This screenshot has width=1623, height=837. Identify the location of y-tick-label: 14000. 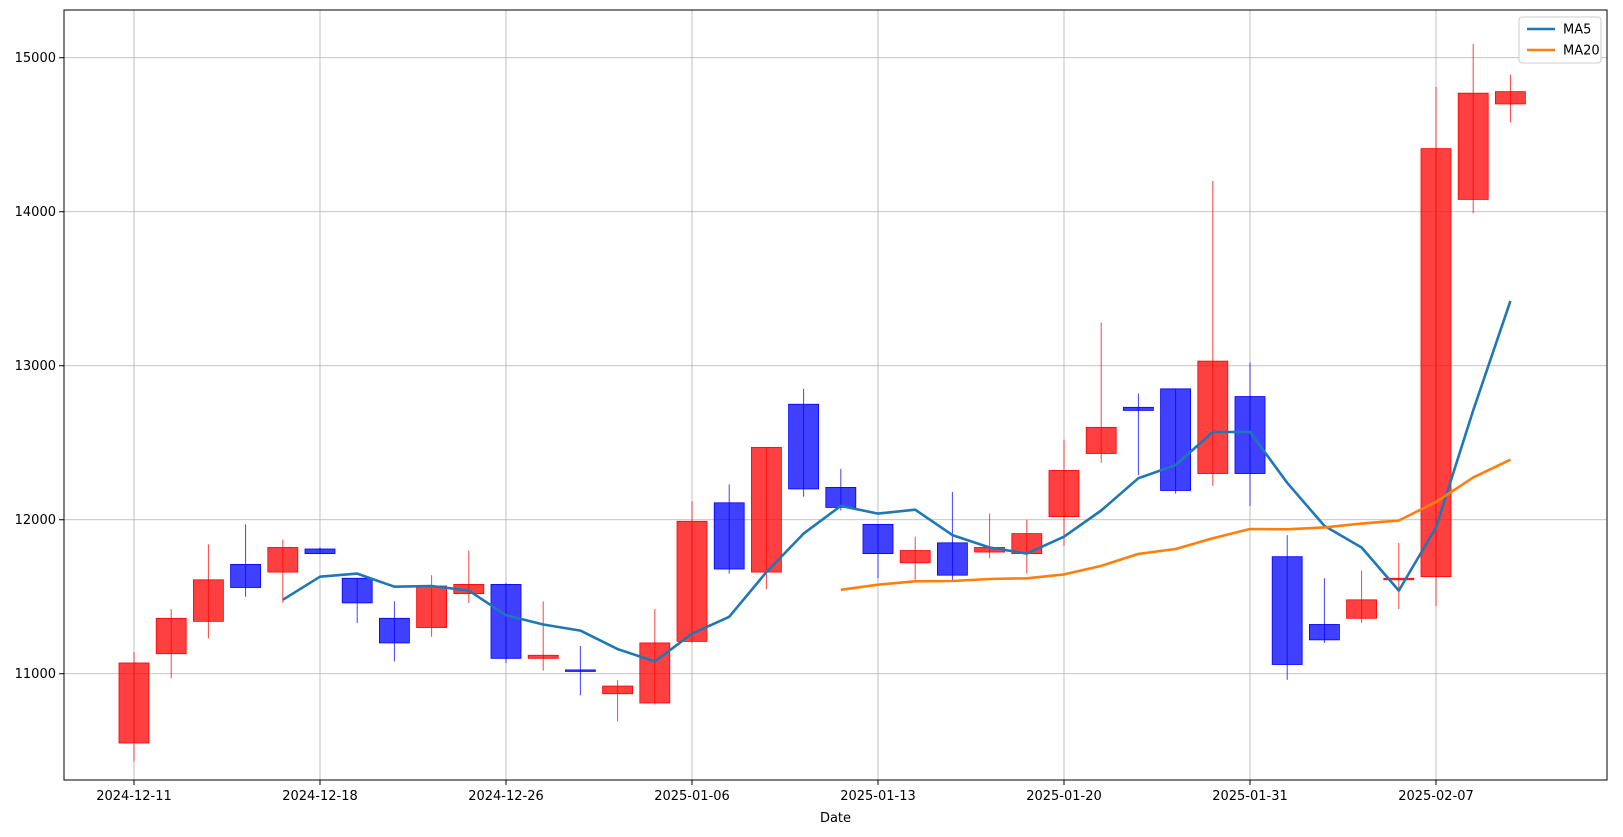
(35, 212).